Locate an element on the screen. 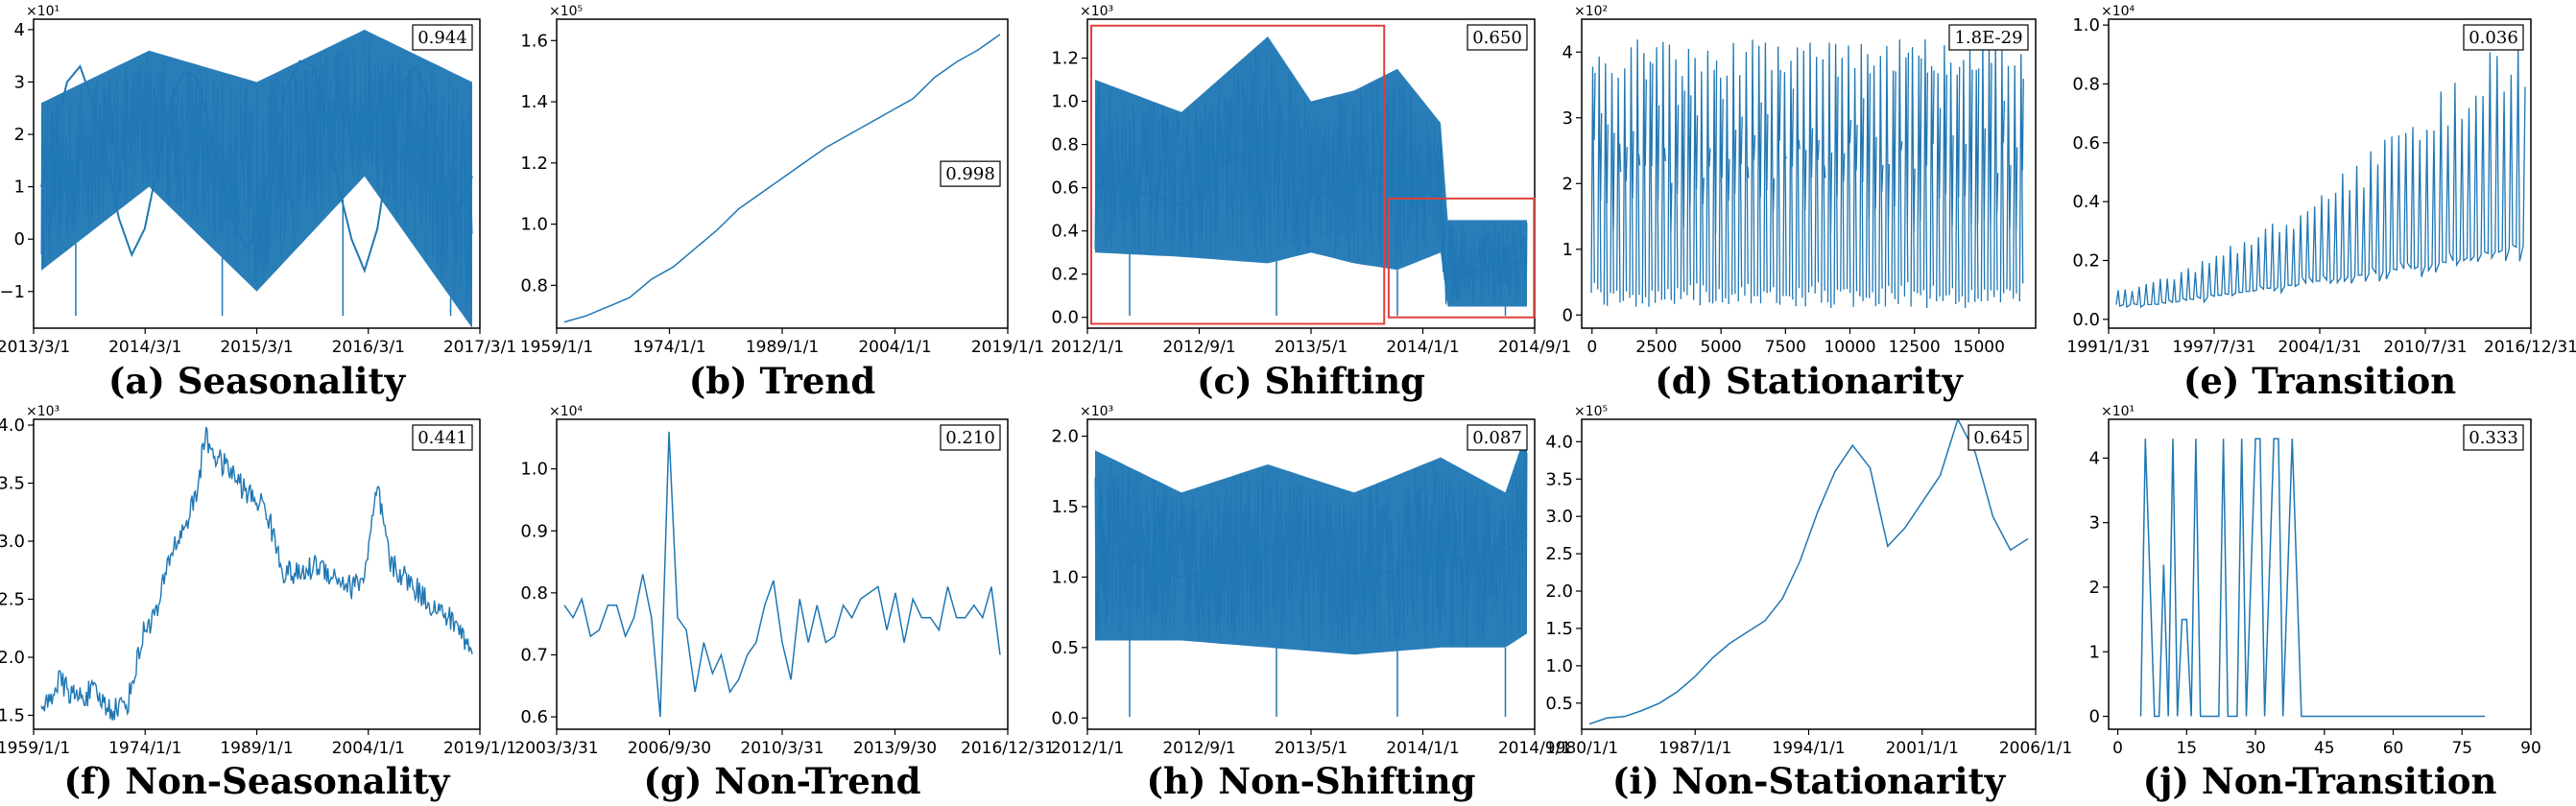  x-tick-label: 2004/1/31 is located at coordinates (2319, 347).